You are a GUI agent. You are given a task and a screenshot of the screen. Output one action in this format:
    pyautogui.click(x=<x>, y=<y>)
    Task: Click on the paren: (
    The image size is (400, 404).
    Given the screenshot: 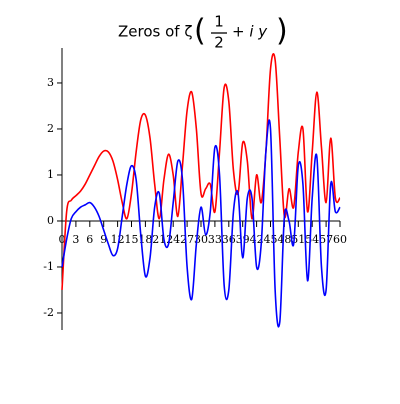 What is the action you would take?
    pyautogui.click(x=200, y=31)
    